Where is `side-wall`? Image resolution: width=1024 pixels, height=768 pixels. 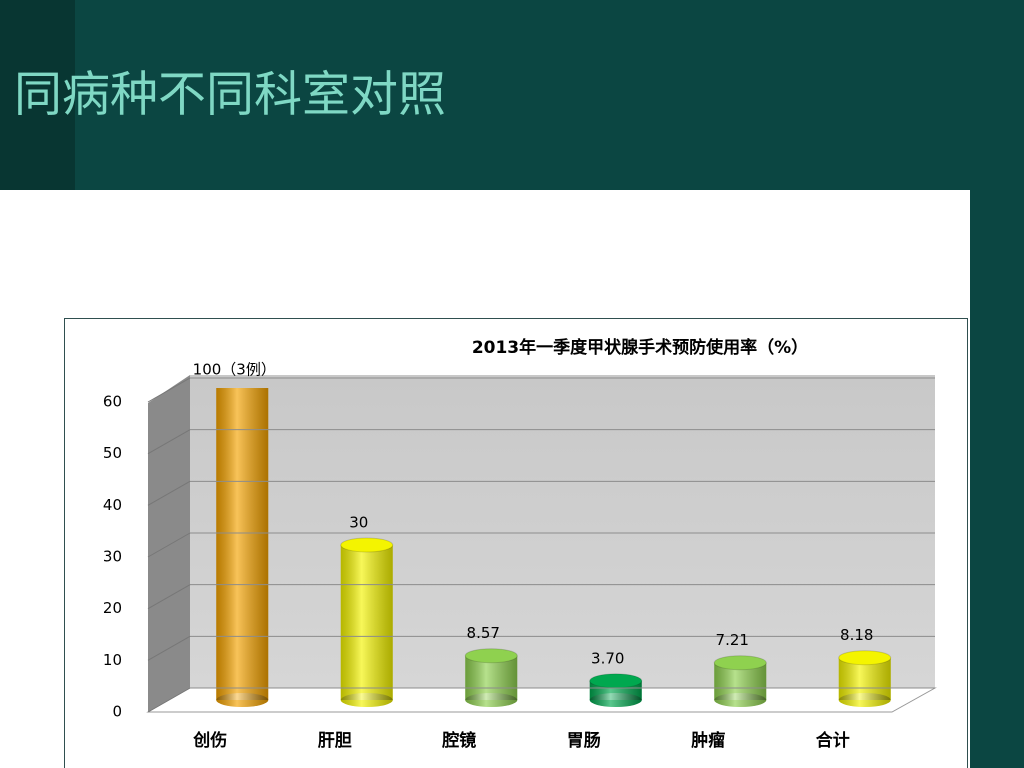 side-wall is located at coordinates (169, 543).